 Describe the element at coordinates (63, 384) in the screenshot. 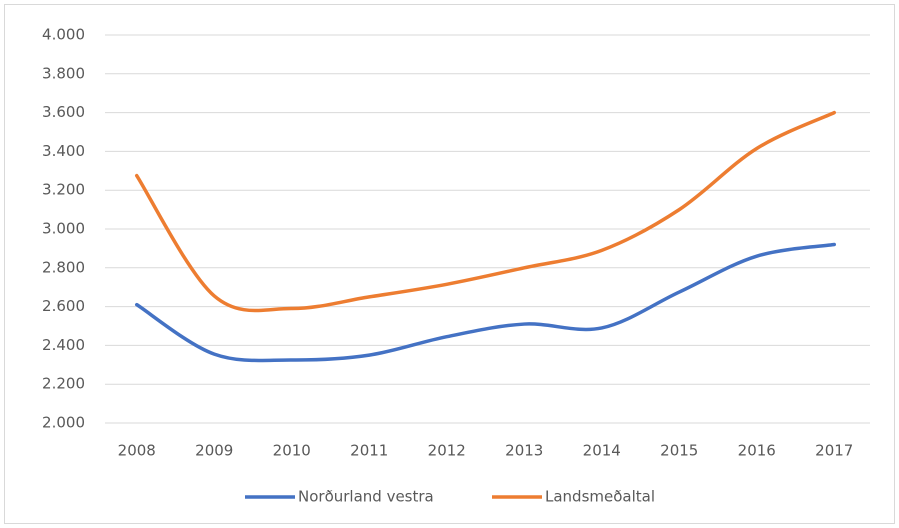

I see `y-tick-label: 2.200` at that location.